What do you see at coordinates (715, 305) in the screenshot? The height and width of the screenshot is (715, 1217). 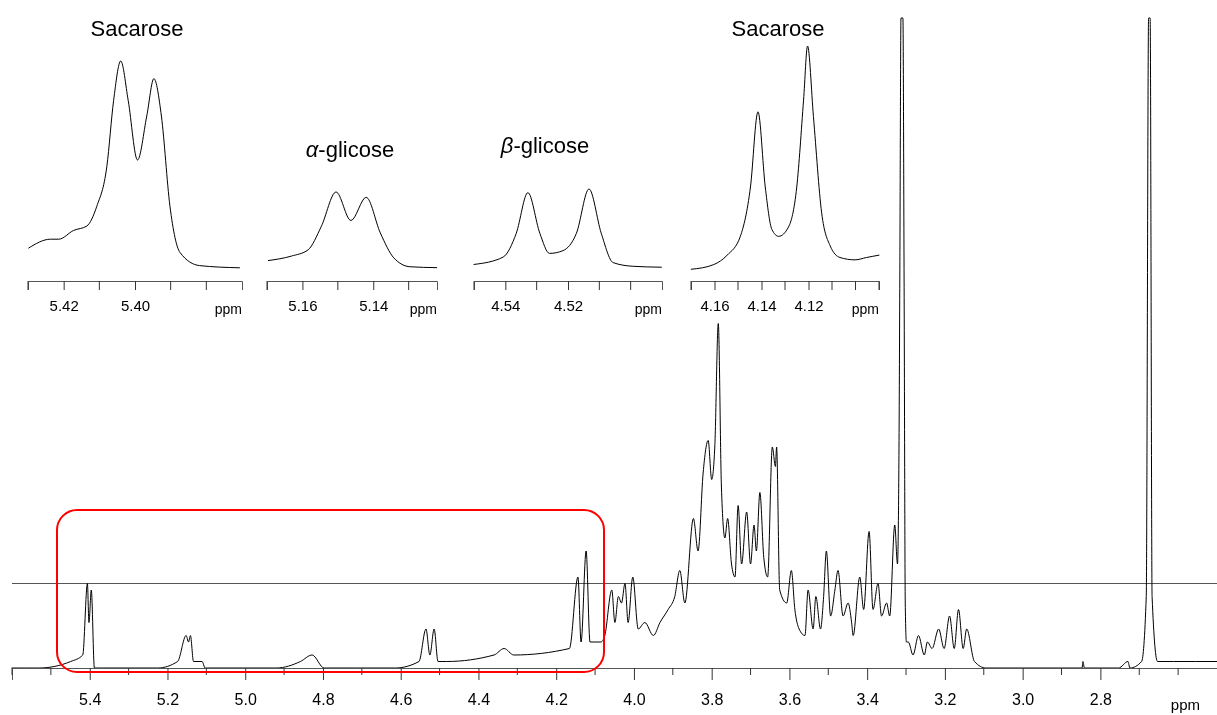 I see `x-tick-label: 4.16` at bounding box center [715, 305].